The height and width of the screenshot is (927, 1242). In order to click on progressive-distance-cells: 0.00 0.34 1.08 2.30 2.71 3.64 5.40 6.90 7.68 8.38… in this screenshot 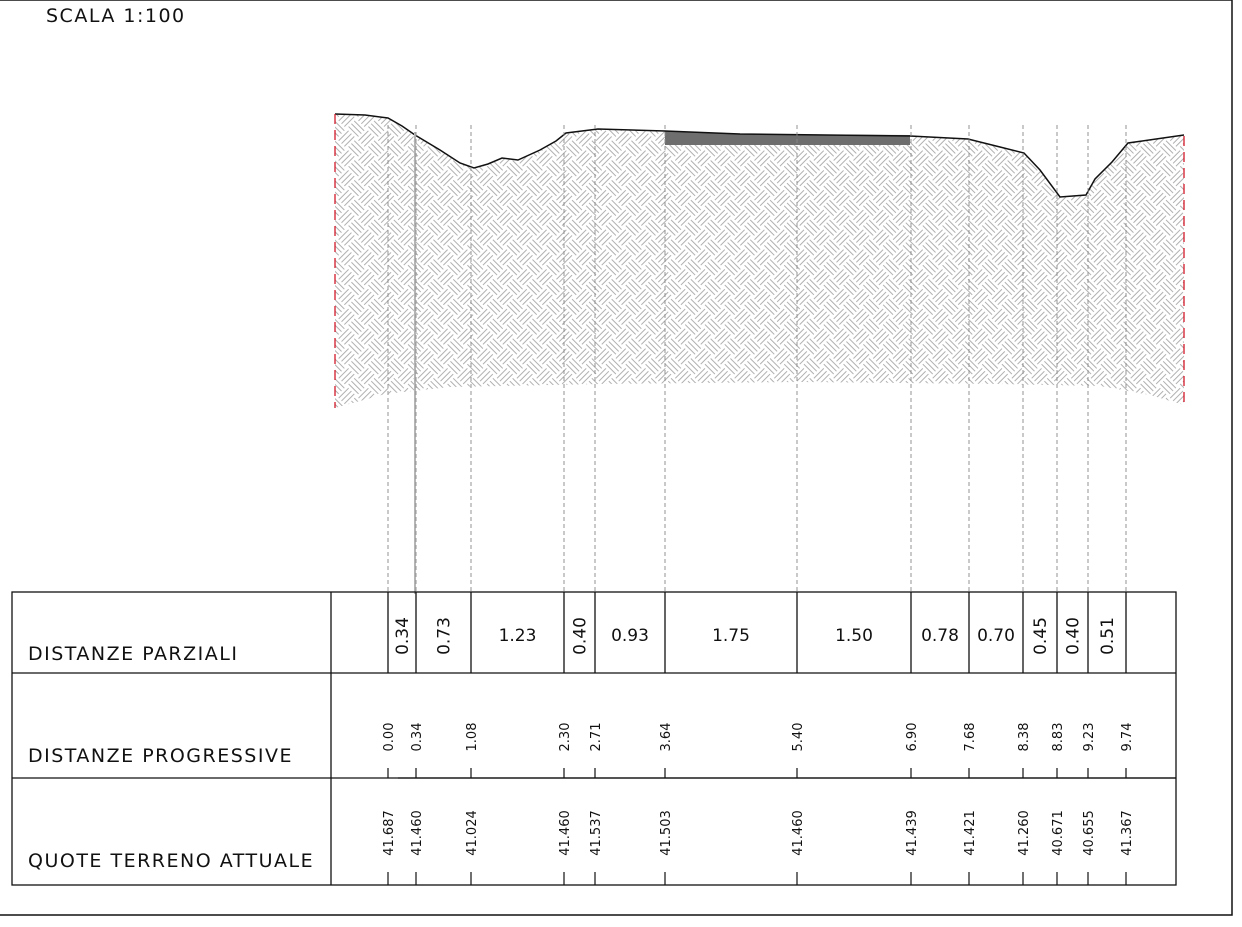, I will do `click(779, 751)`.